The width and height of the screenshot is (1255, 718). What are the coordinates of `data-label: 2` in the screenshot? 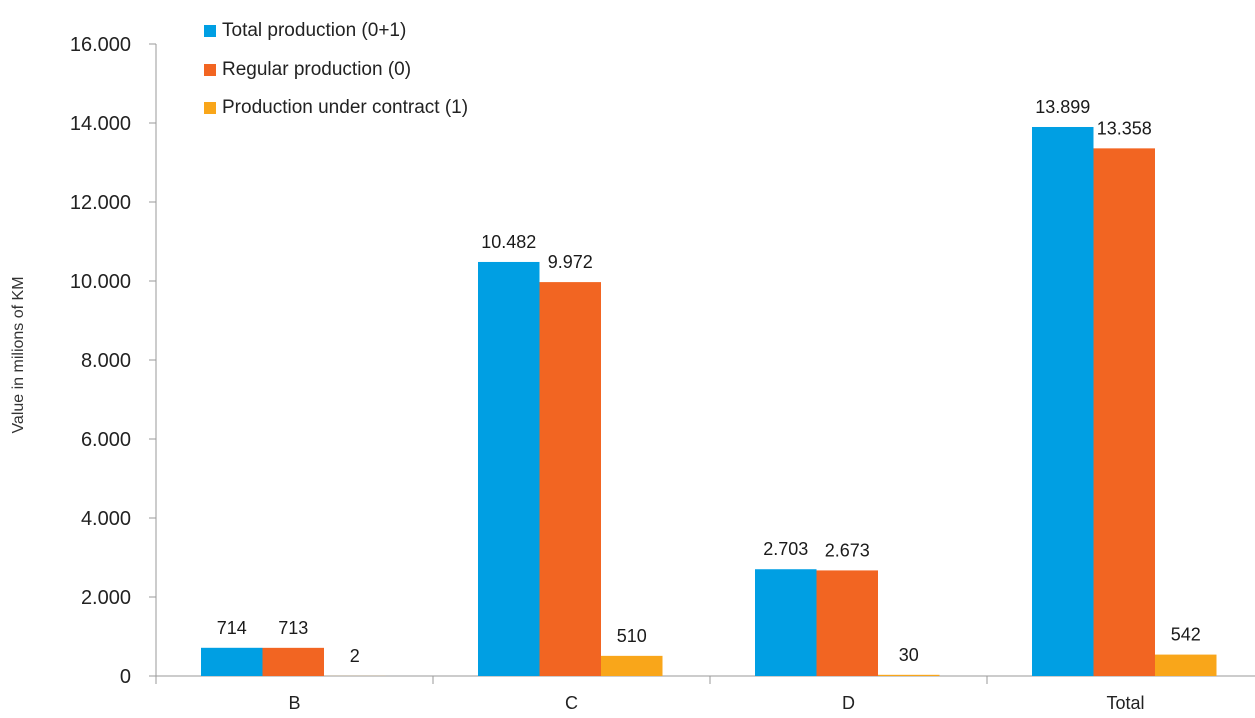 It's located at (355, 656).